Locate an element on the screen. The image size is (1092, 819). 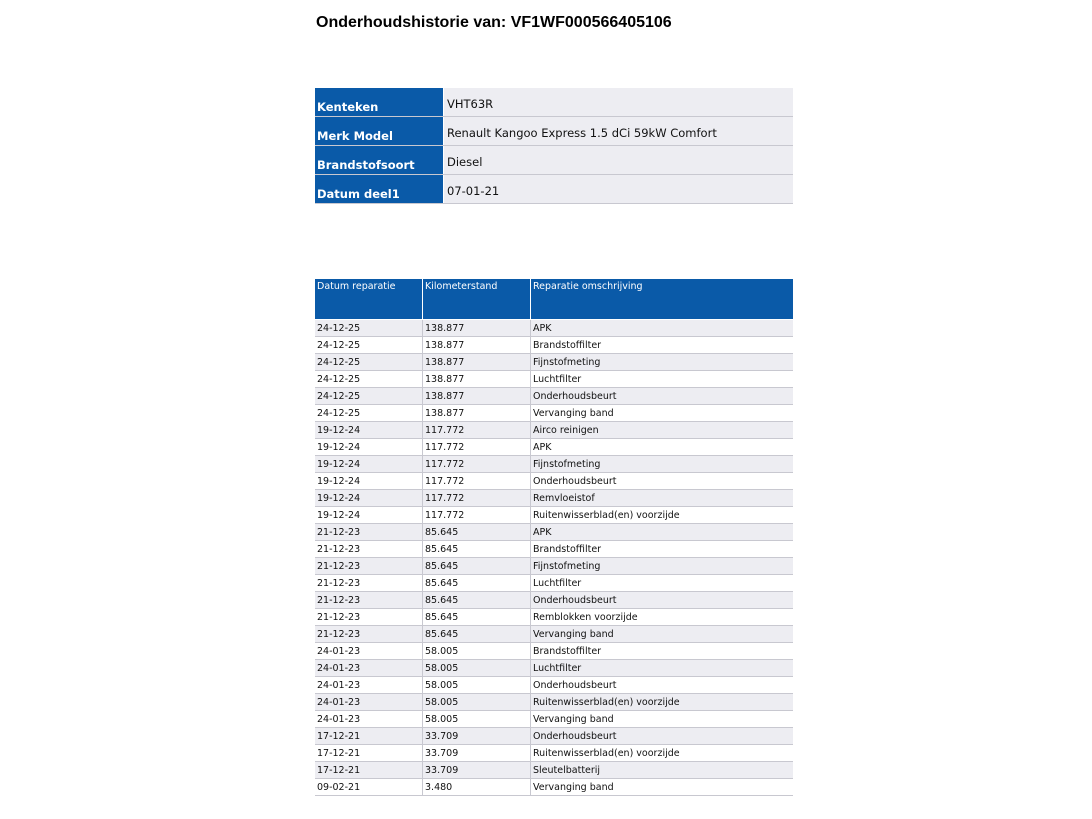
table-row: 24-12-25 138.877 Vervanging band is located at coordinates (554, 413).